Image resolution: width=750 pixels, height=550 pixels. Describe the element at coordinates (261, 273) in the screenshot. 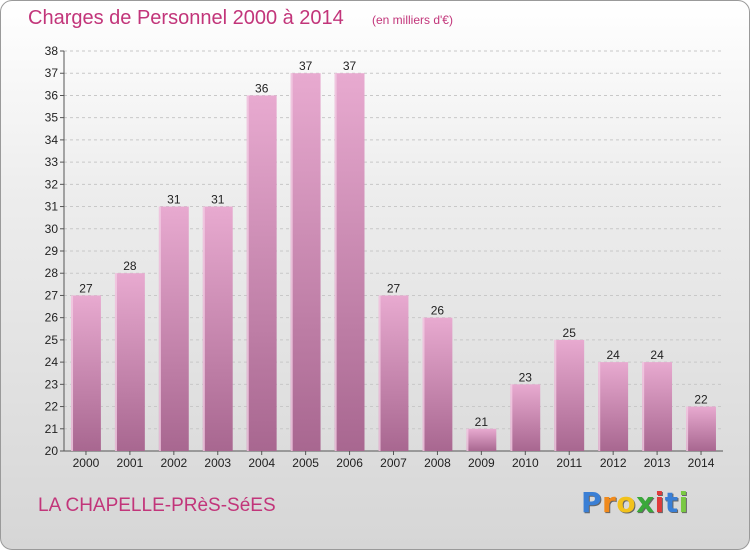

I see `bar-2004` at that location.